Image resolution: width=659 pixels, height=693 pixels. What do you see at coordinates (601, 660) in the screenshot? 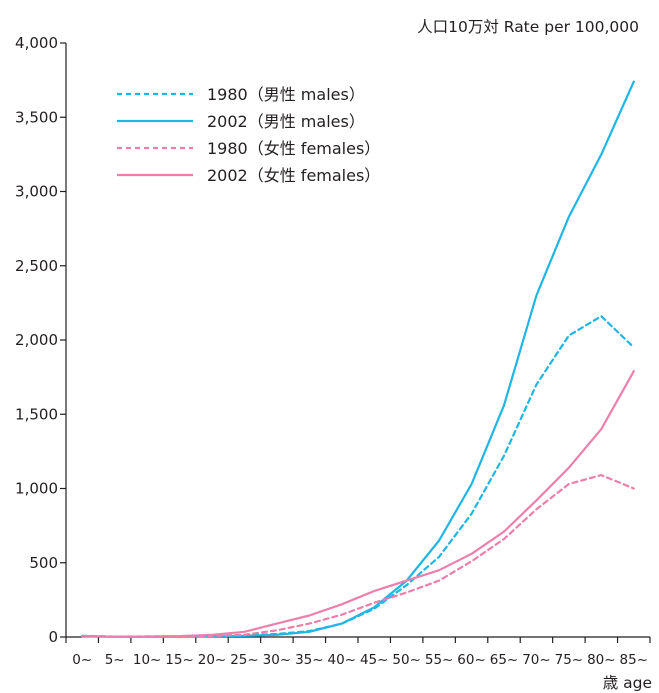
I see `x-tick-label: 80~` at bounding box center [601, 660].